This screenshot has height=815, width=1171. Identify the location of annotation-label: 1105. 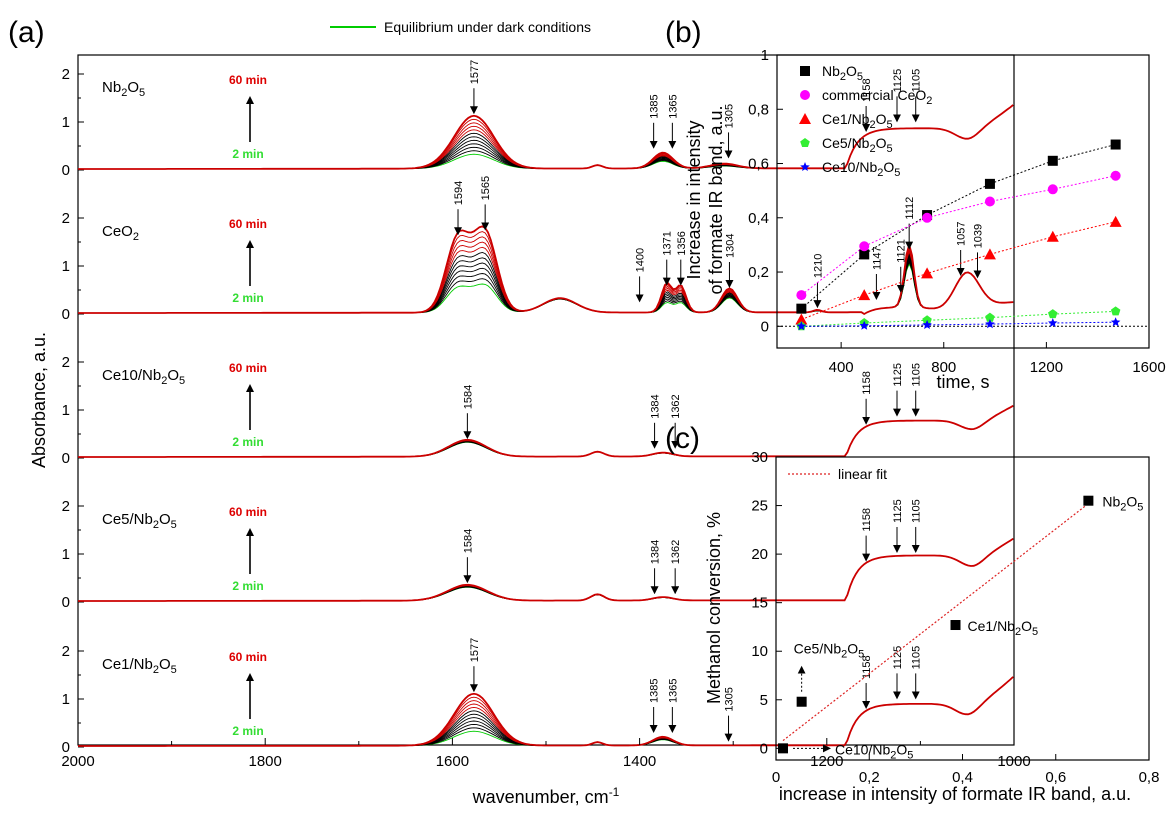
(917, 375).